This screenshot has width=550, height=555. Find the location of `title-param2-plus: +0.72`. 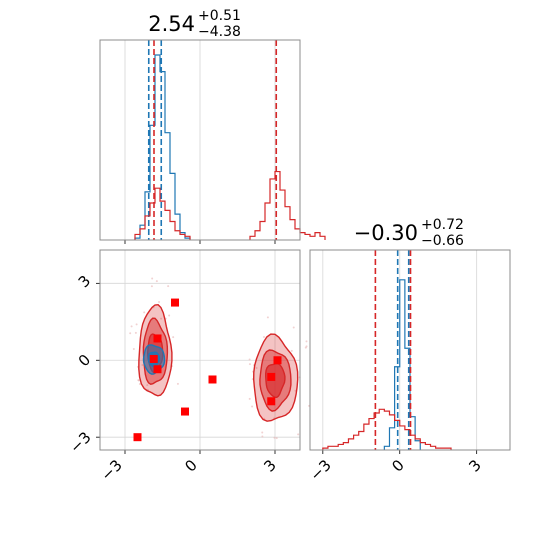

title-param2-plus: +0.72 is located at coordinates (442, 225).